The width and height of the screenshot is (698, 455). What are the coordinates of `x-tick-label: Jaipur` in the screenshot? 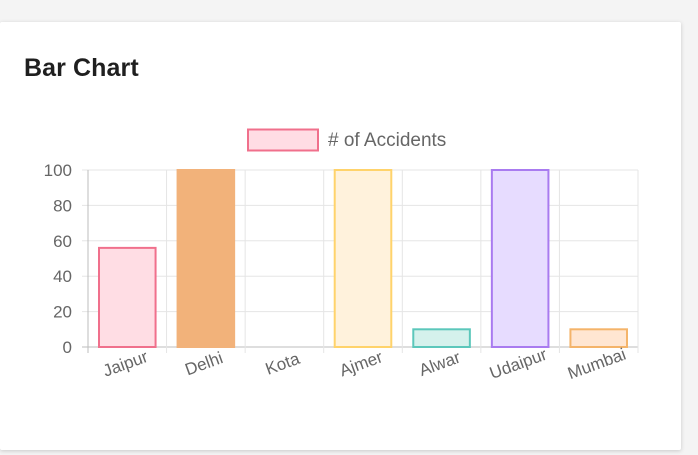 It's located at (125, 364).